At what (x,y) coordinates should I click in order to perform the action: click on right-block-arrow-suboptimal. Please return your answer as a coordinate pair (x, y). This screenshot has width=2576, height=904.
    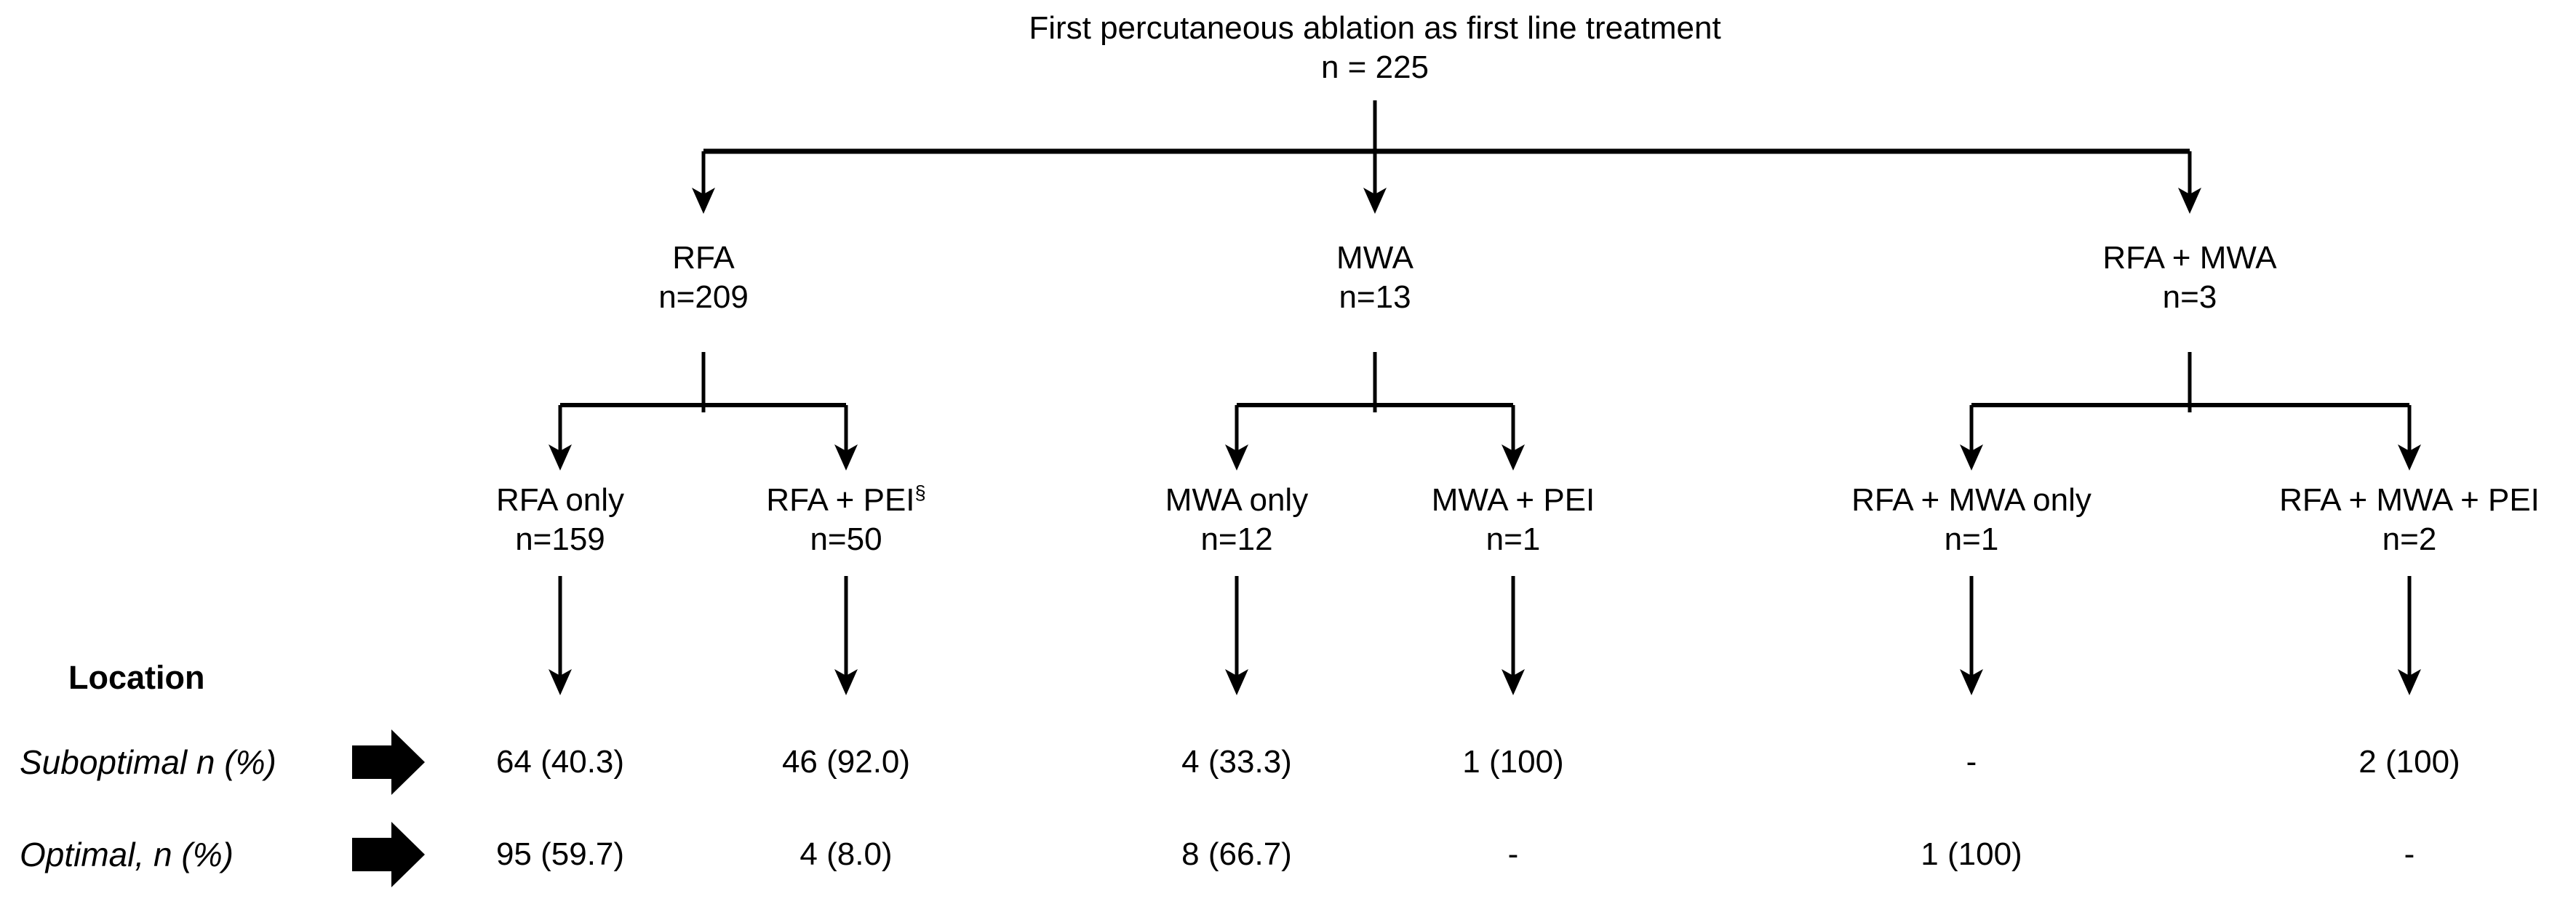
    Looking at the image, I should click on (388, 762).